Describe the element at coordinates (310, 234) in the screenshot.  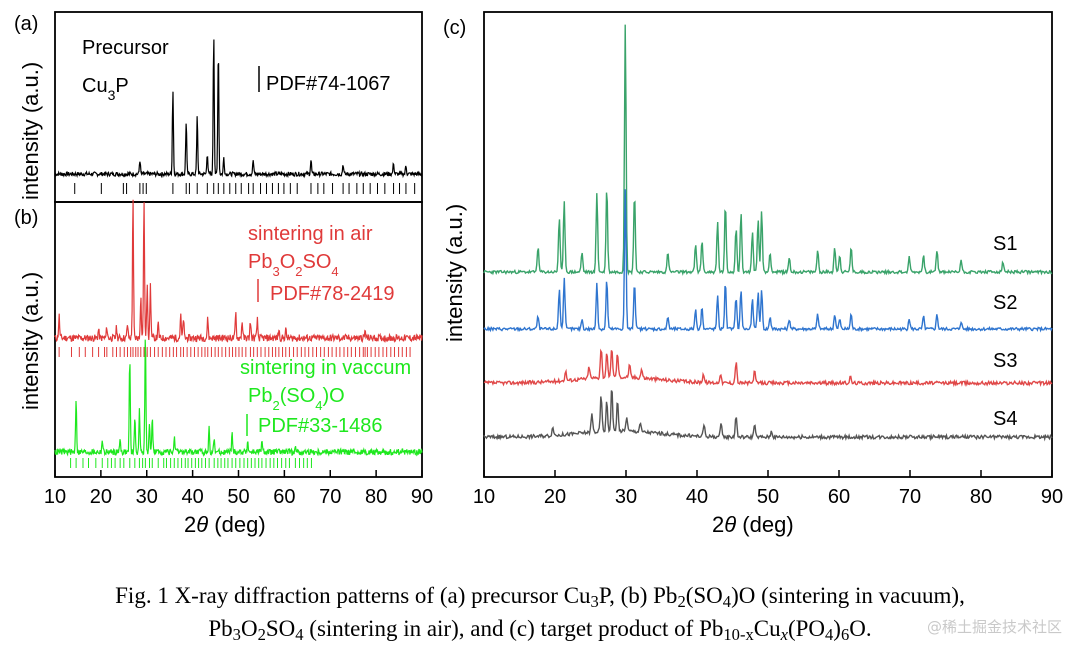
I see `panel-b-air-label: sintering in air` at that location.